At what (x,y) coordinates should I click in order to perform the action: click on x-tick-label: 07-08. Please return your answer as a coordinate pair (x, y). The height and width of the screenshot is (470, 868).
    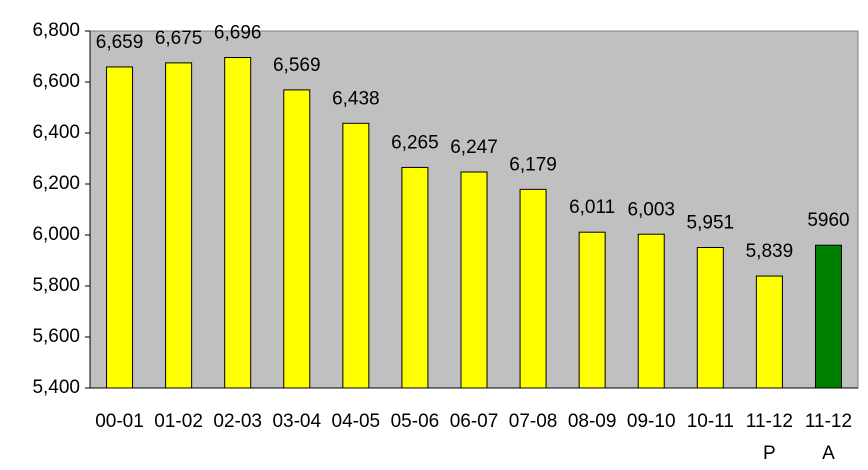
    Looking at the image, I should click on (533, 421).